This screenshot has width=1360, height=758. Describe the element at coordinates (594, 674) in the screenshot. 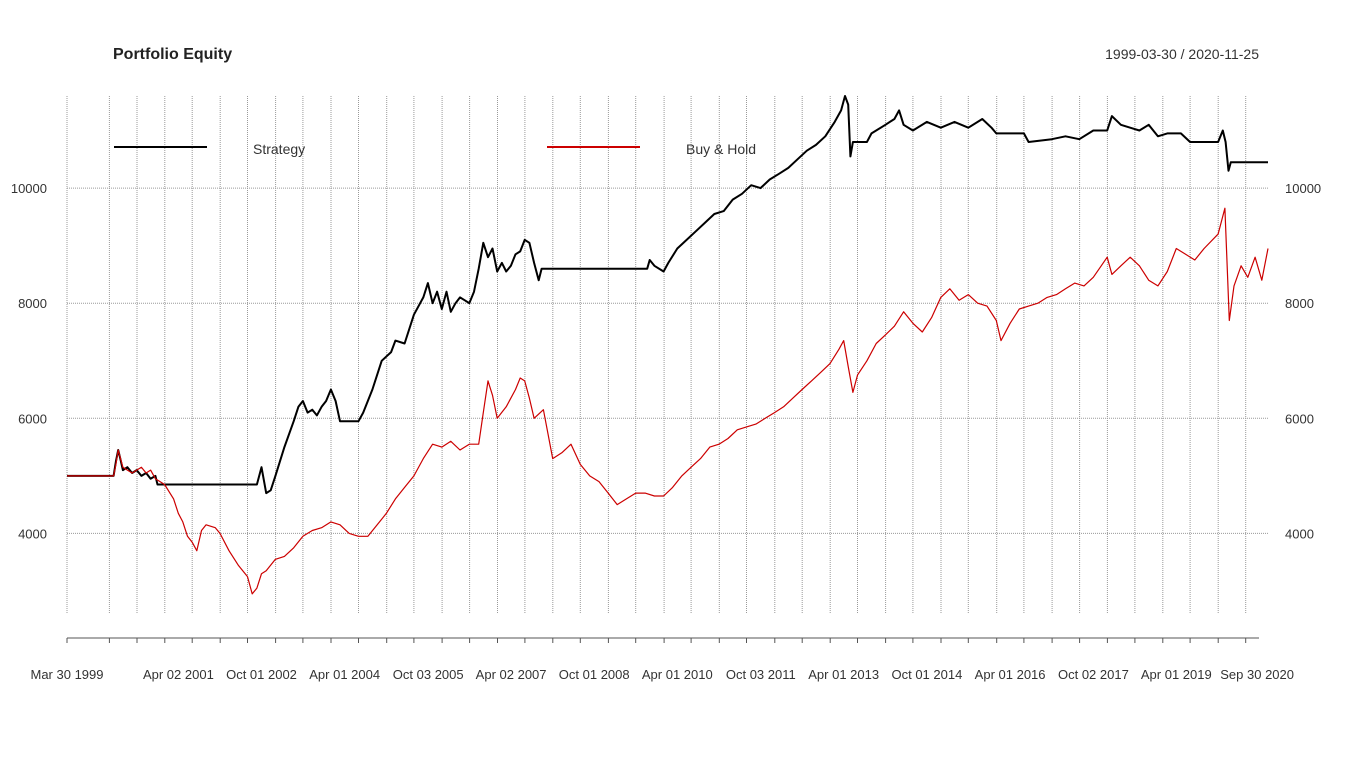

I see `x-tick-label: Oct 01 2008` at that location.